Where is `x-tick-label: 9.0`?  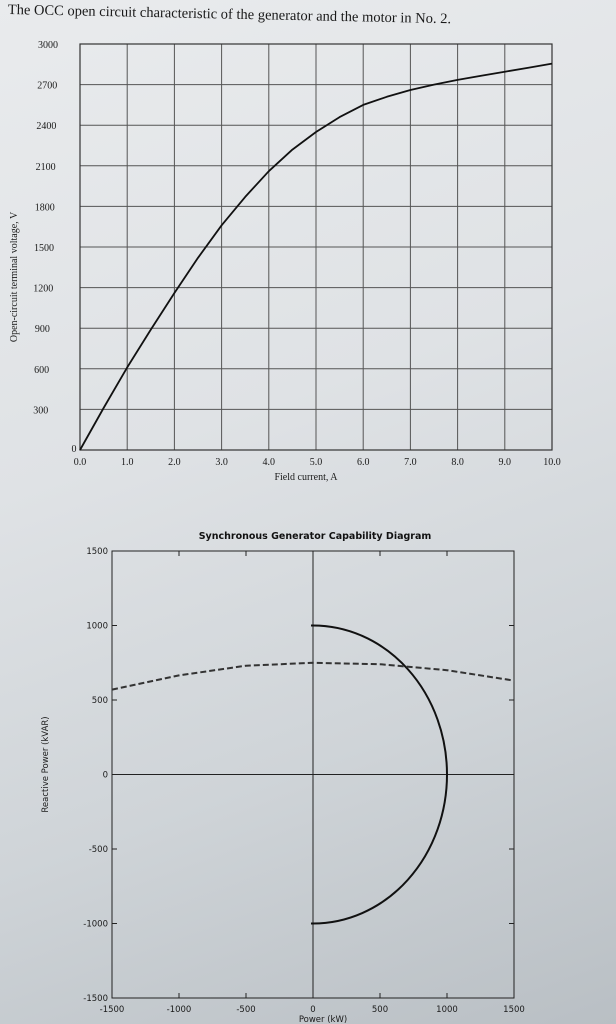 x-tick-label: 9.0 is located at coordinates (505, 462).